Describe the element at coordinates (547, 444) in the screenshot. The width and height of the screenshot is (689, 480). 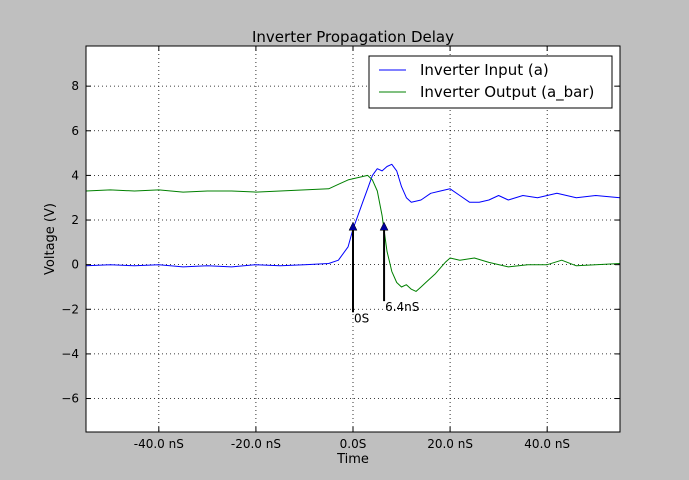
I see `x-tick-label: 40.0 nS` at that location.